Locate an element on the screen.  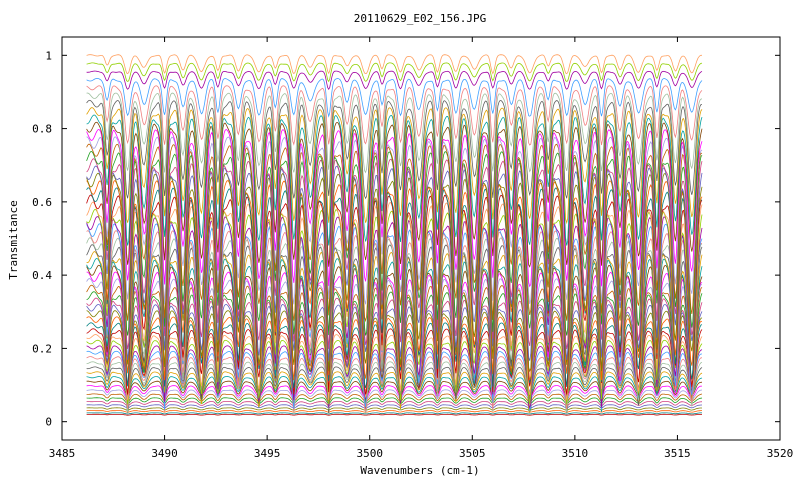
x-tick-label: 3520 is located at coordinates (780, 453).